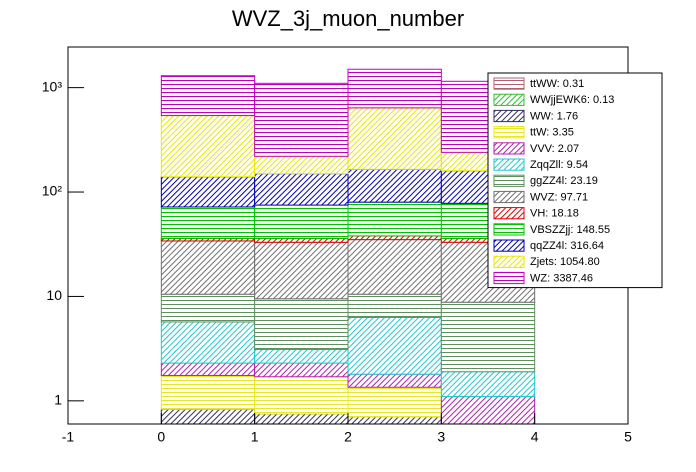 The height and width of the screenshot is (472, 696). Describe the element at coordinates (161, 437) in the screenshot. I see `x-tick-label: 0` at that location.